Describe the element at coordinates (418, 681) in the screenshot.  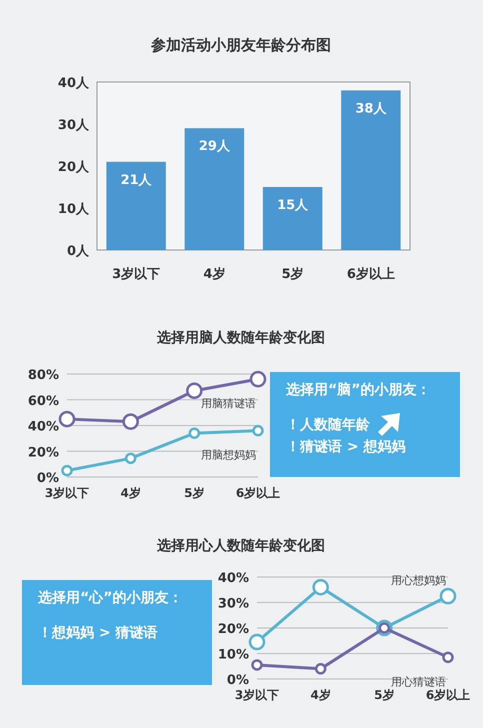
I see `series-label: 用心猜谜语` at that location.